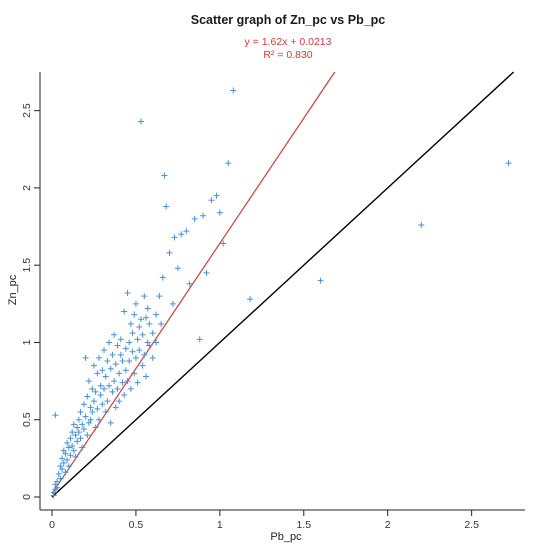  Describe the element at coordinates (303, 525) in the screenshot. I see `x-tick-label: 1.5` at that location.